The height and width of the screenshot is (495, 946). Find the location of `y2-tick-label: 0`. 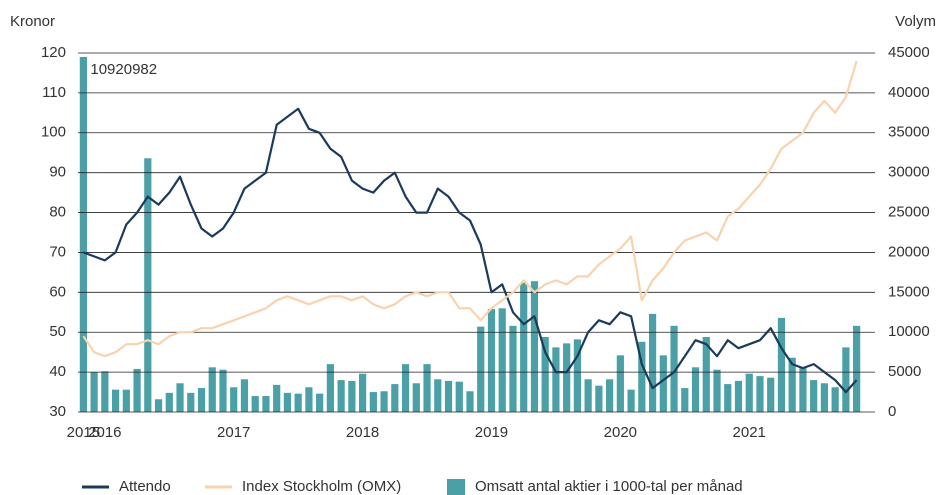

y2-tick-label: 0 is located at coordinates (892, 411).